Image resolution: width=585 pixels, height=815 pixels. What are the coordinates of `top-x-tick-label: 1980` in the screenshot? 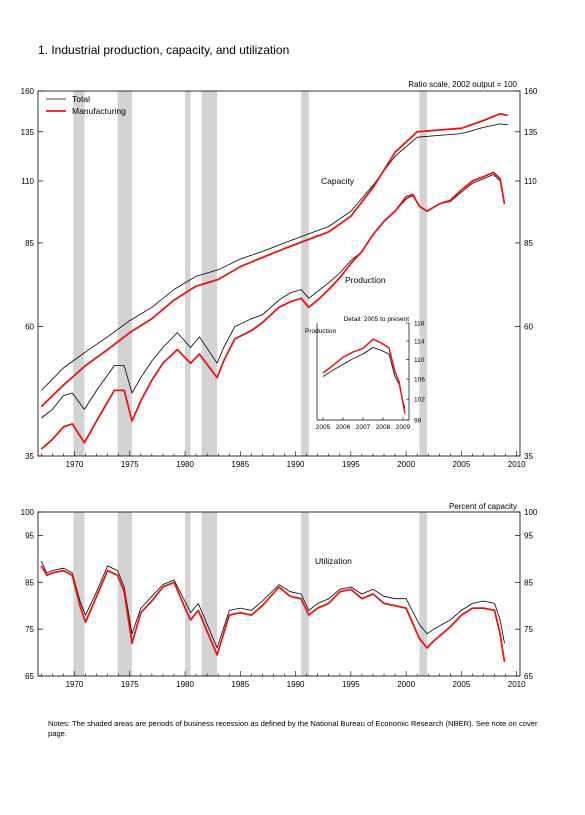 It's located at (185, 464).